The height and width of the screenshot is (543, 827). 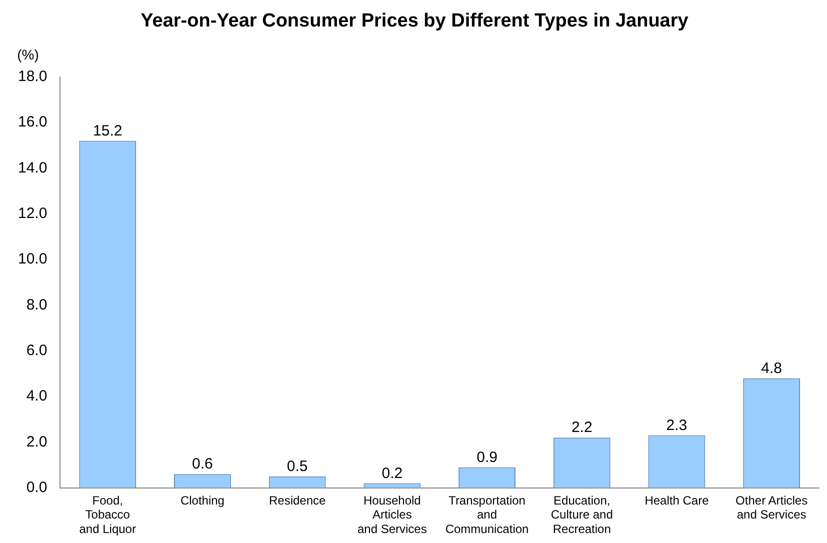 What do you see at coordinates (202, 500) in the screenshot?
I see `x-tick-label: Clothing` at bounding box center [202, 500].